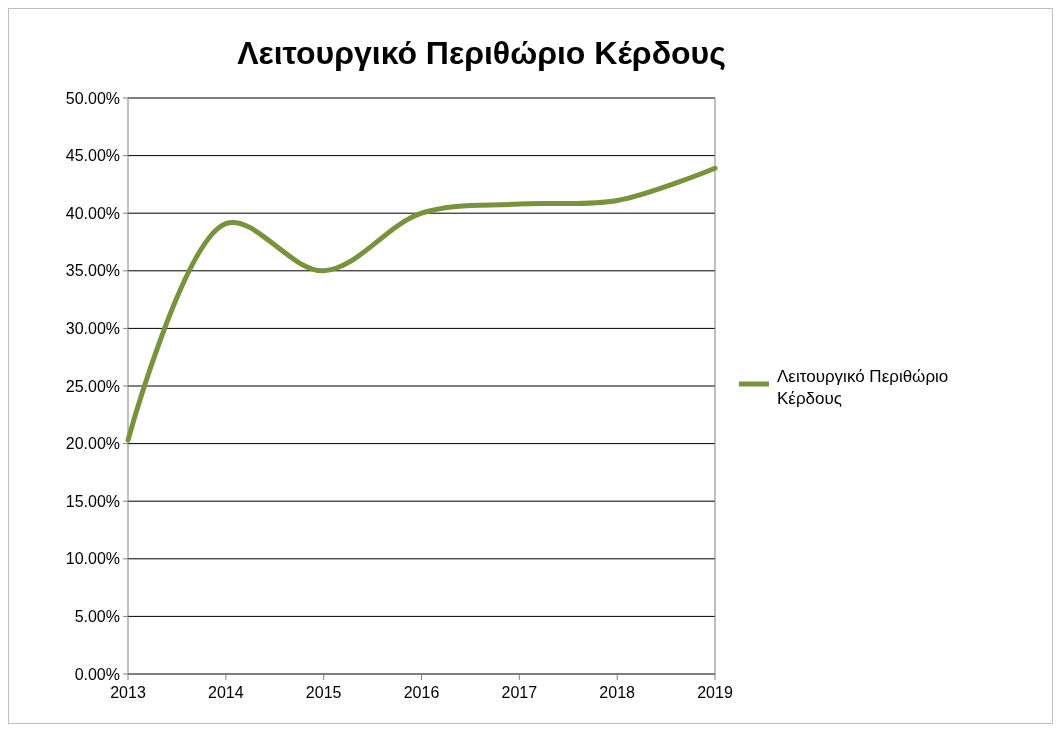 The height and width of the screenshot is (732, 1061). Describe the element at coordinates (92, 328) in the screenshot. I see `y-tick-label: 30.00%` at that location.